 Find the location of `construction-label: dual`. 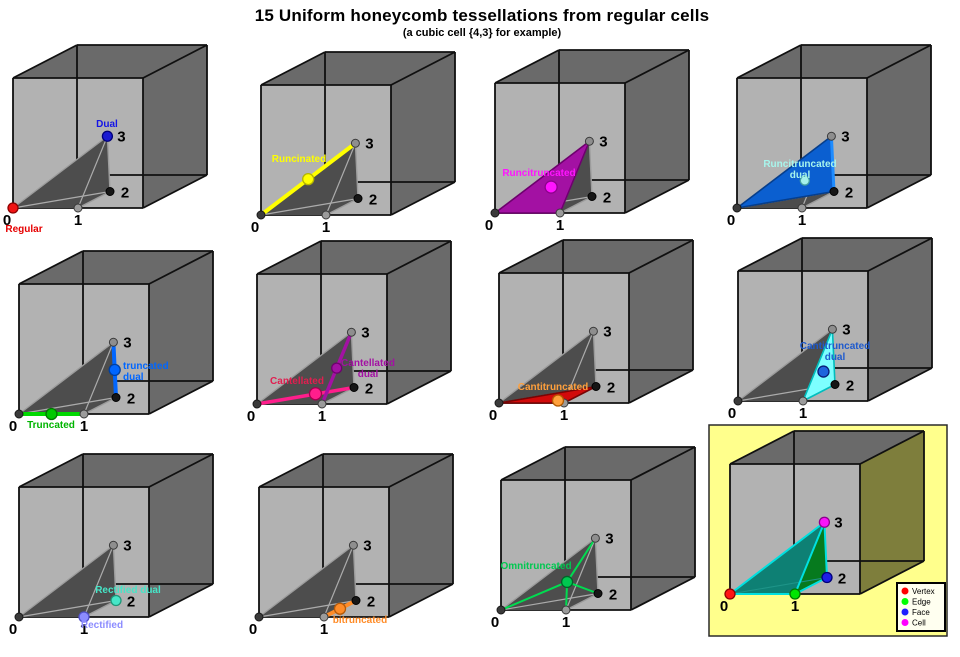

construction-label: dual is located at coordinates (835, 357).